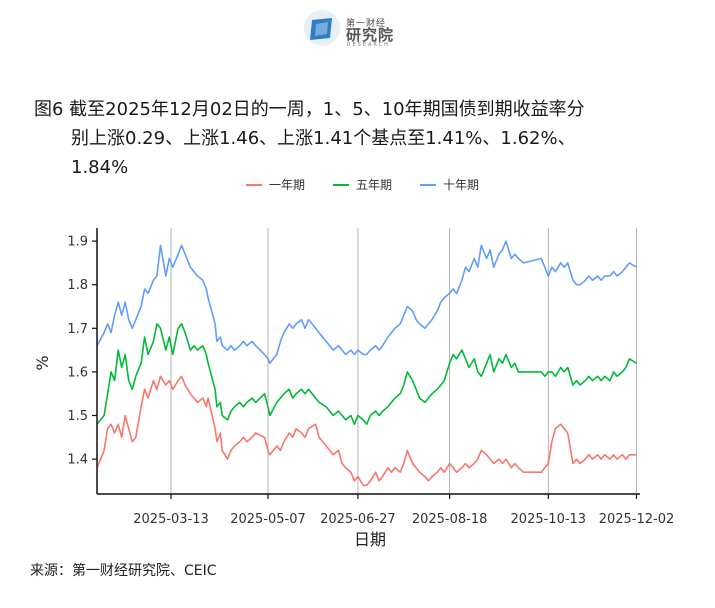 Image resolution: width=715 pixels, height=608 pixels. Describe the element at coordinates (77, 416) in the screenshot. I see `y-tick-label-1: 1.5` at that location.